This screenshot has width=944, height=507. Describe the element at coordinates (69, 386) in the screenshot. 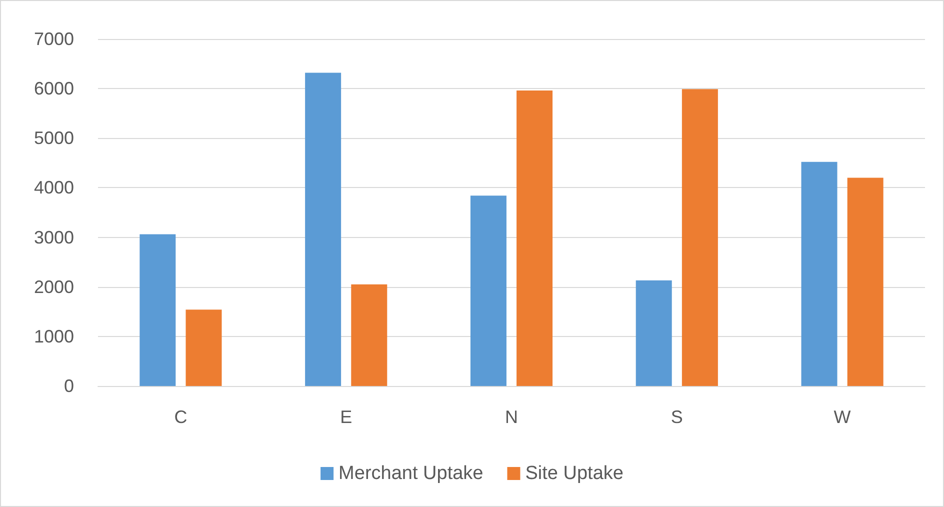

I see `y-tick-label: 0` at that location.